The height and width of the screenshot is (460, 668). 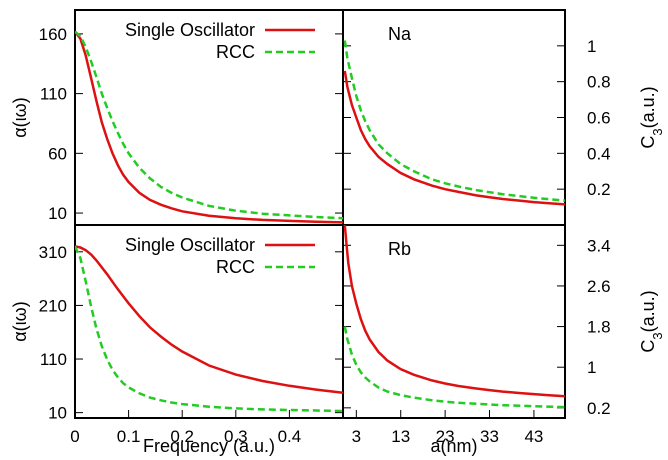 I want to click on y-tick-label: 1.8, so click(x=599, y=327).